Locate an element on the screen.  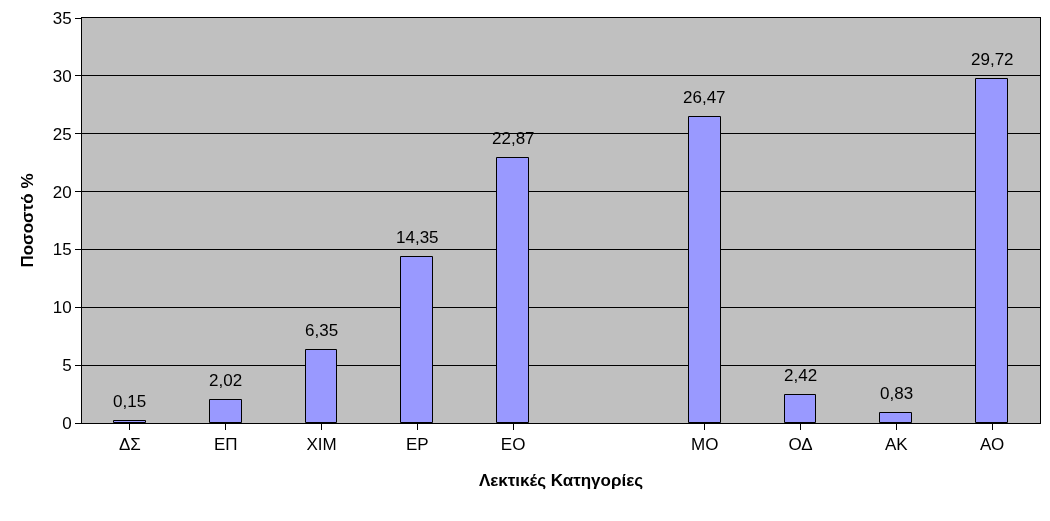
y-tick-label: 10 is located at coordinates (62, 308).